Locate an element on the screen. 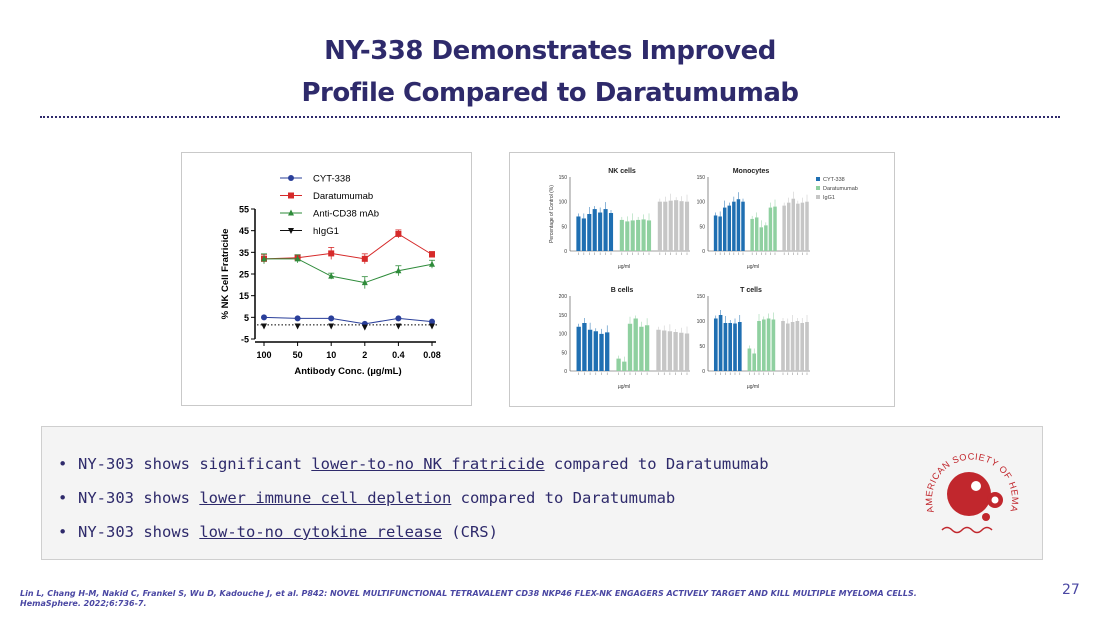  y-axis-title: % NK Cell Fratricide is located at coordinates (225, 274).